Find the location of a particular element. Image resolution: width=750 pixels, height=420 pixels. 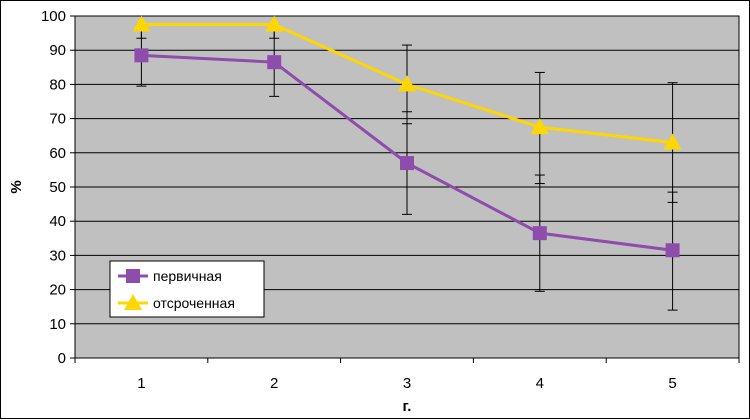

legend-label: отсроченная is located at coordinates (194, 303).